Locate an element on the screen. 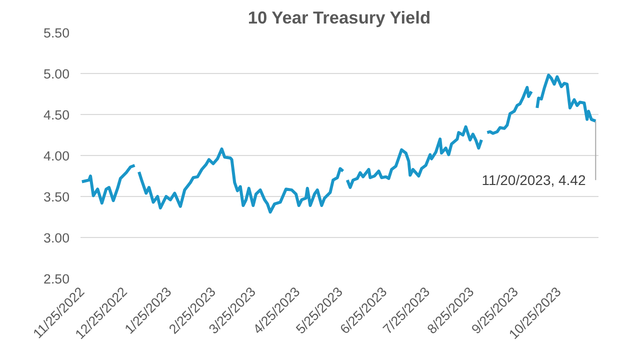 The height and width of the screenshot is (350, 623). y-tick-label: 2.50 is located at coordinates (57, 279).